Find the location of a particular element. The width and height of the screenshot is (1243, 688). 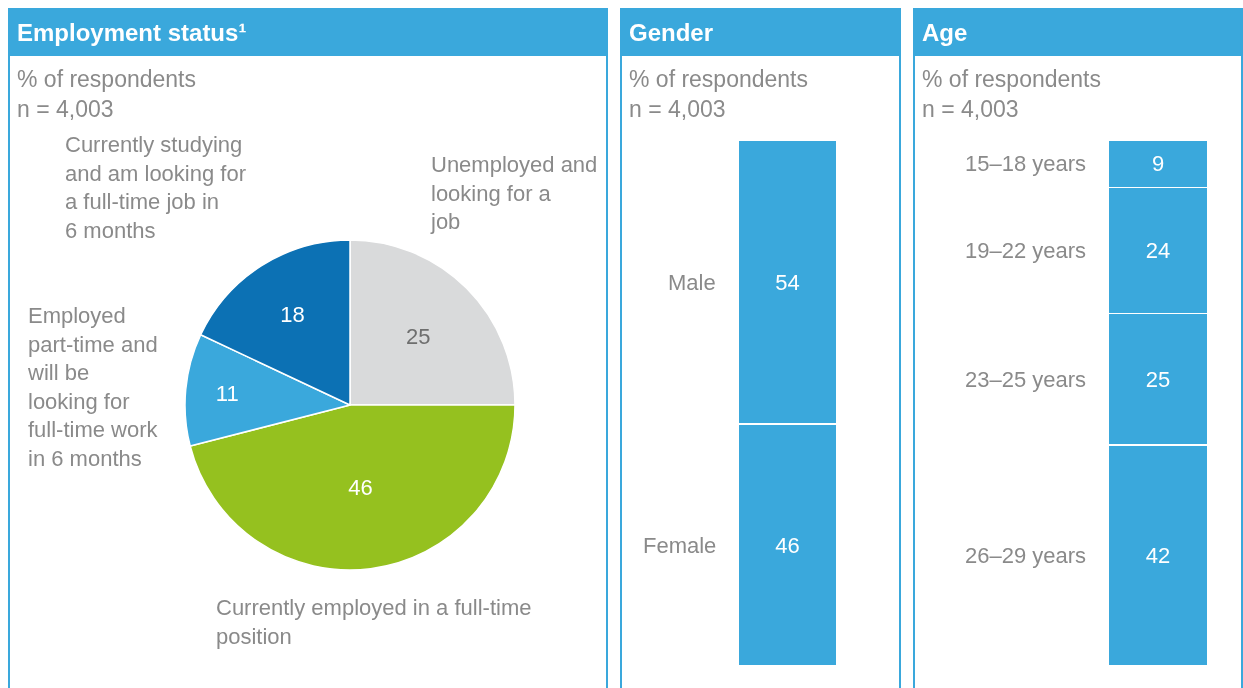

slice-label: Currently employed in a full-time position is located at coordinates (374, 622).